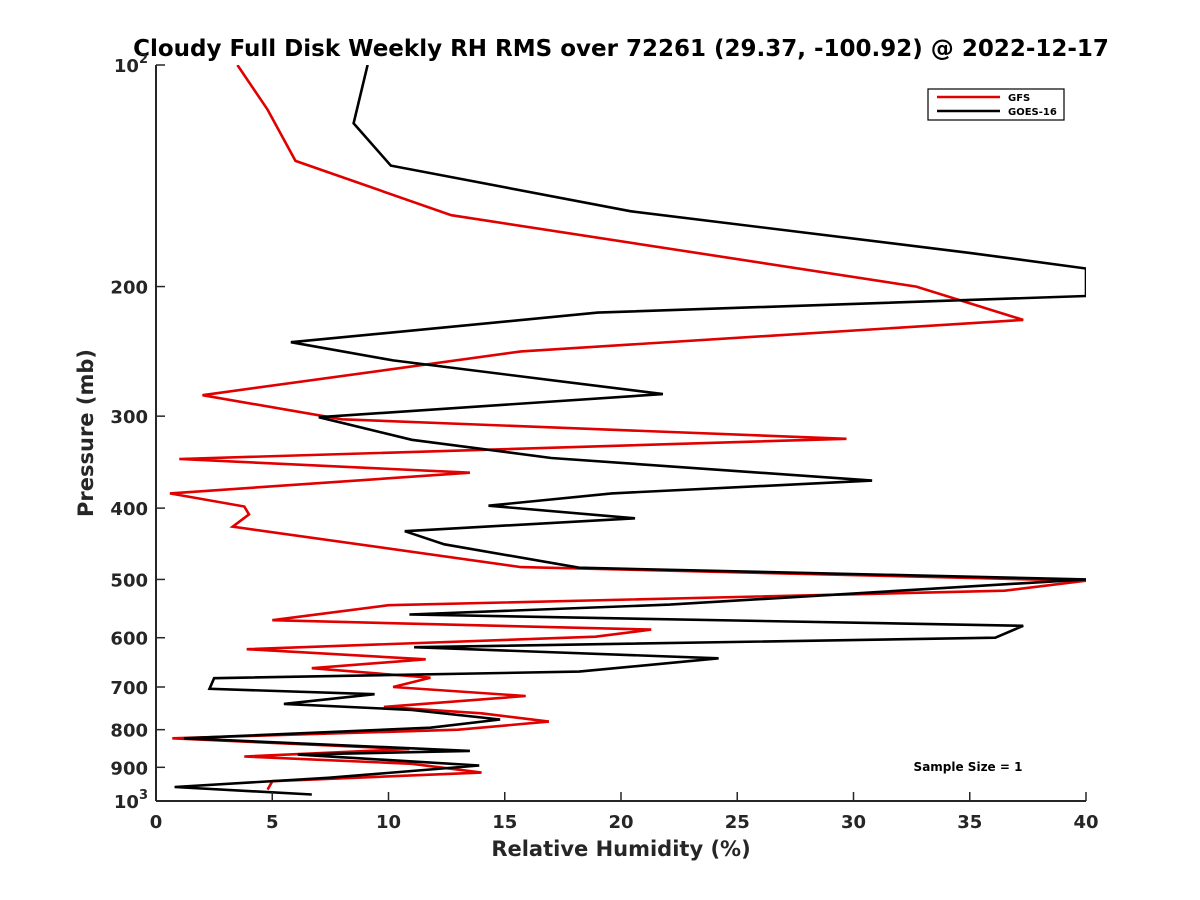 The image size is (1200, 900). I want to click on y-tick-label: 600, so click(129, 639).